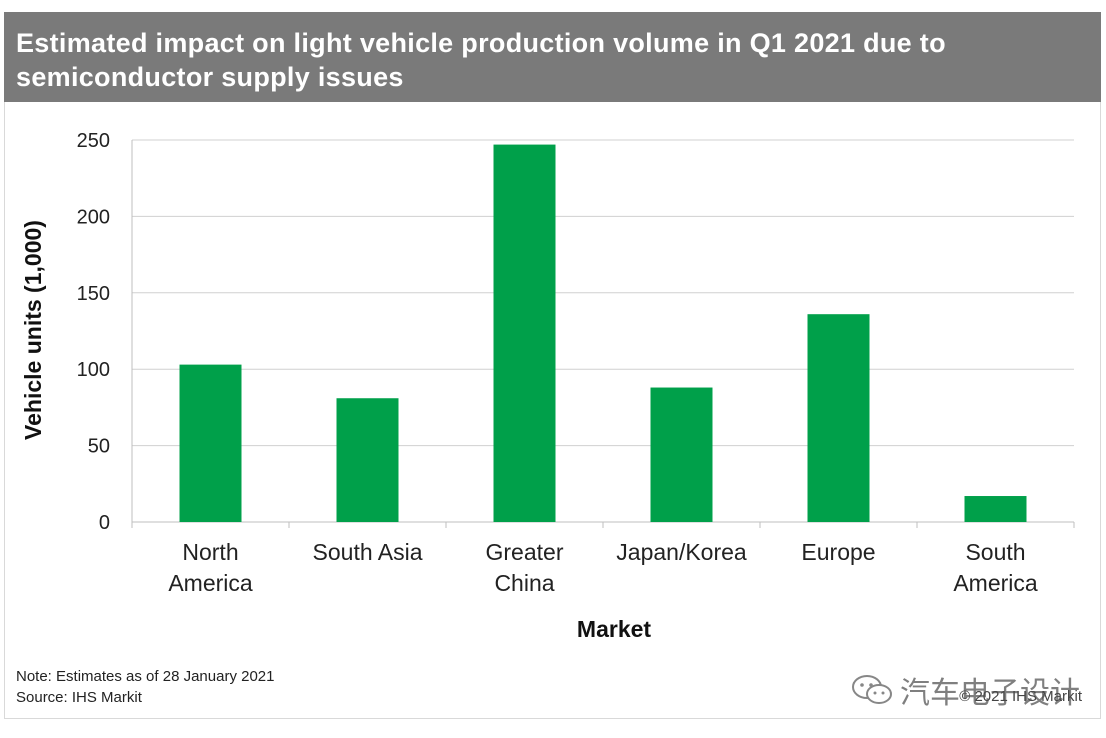 This screenshot has height=738, width=1106. I want to click on source-text: Source: IHS Markit, so click(79, 697).